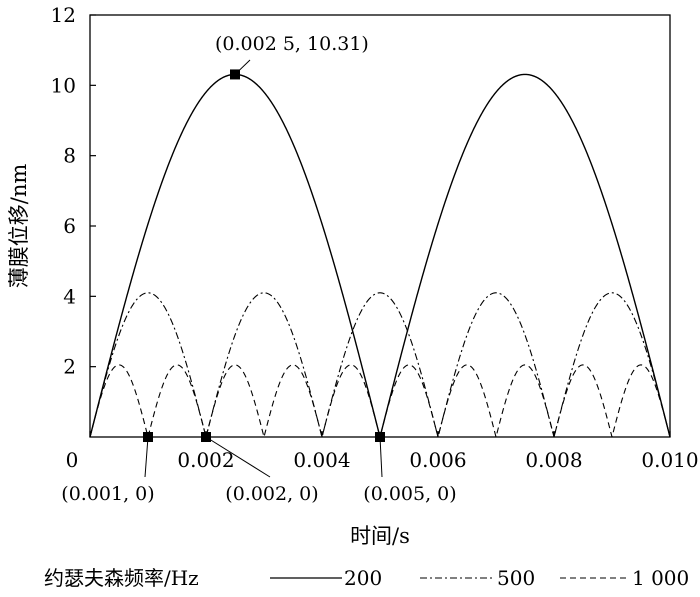 The height and width of the screenshot is (597, 700). What do you see at coordinates (63, 85) in the screenshot?
I see `y-tick-label: 10` at bounding box center [63, 85].